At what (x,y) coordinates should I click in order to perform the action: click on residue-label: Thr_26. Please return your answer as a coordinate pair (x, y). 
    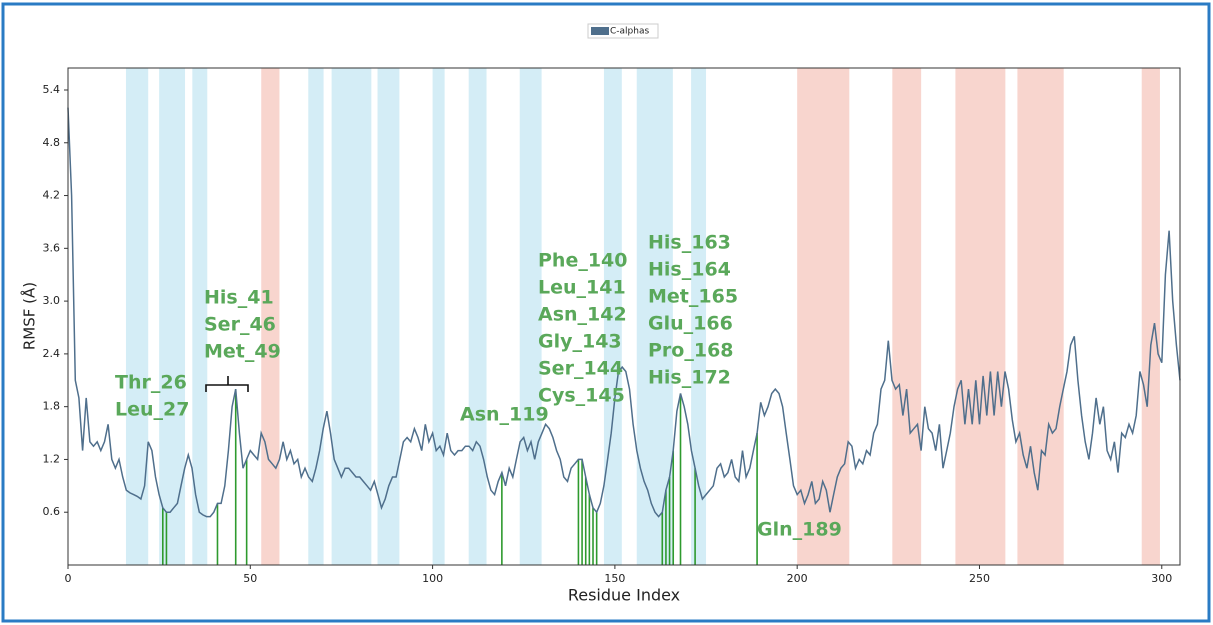
    Looking at the image, I should click on (151, 383).